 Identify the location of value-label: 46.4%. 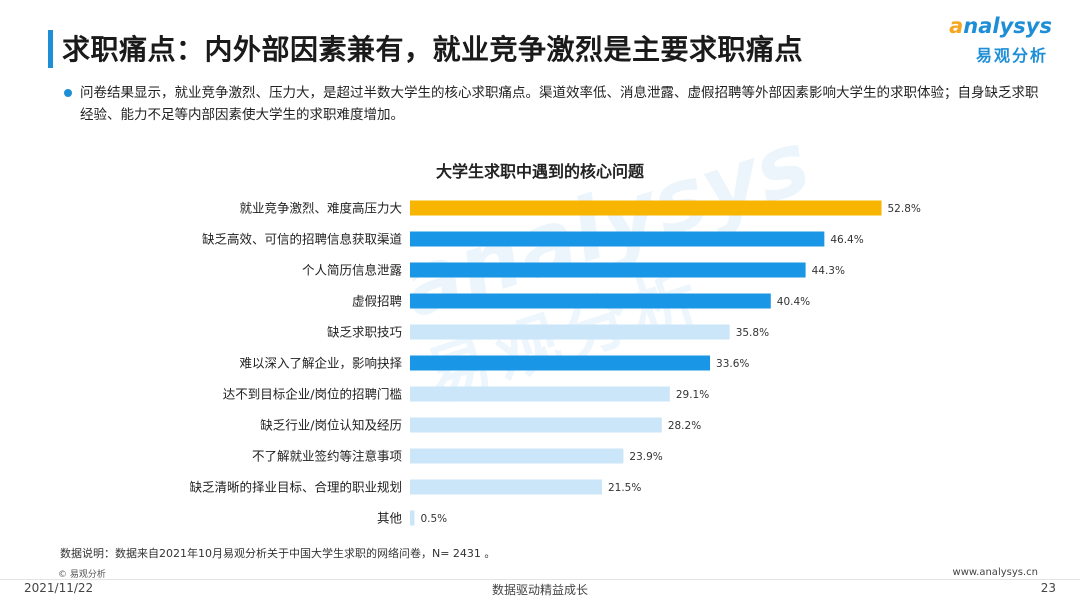
(846, 240).